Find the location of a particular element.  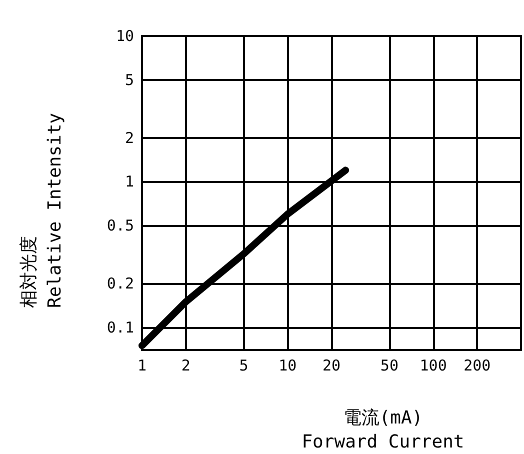

y-tick-label: 2 is located at coordinates (129, 137).